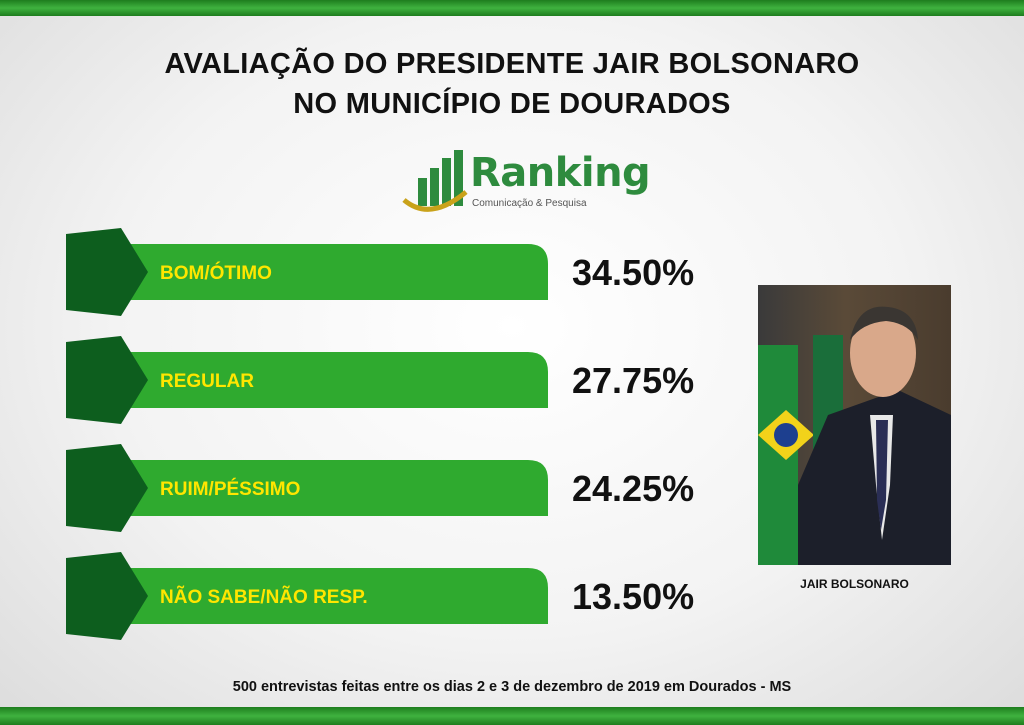  What do you see at coordinates (560, 173) in the screenshot?
I see `logo-wordmark: Ranking` at bounding box center [560, 173].